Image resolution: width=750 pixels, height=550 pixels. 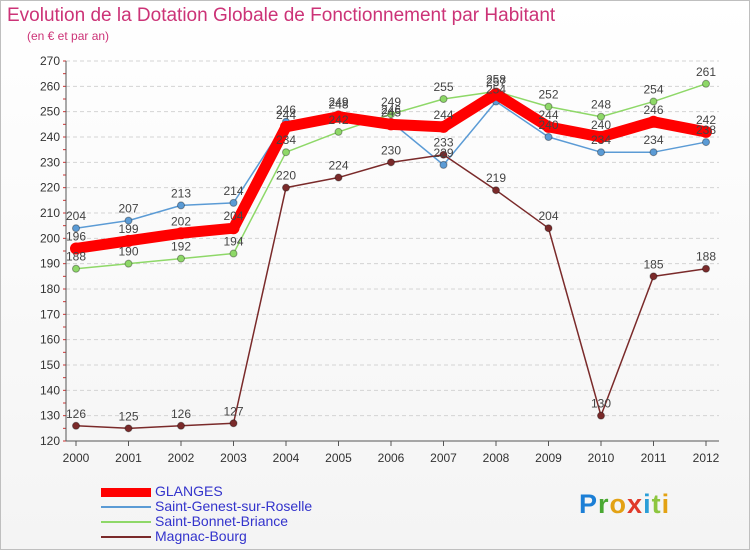 I want to click on y-tick-label: 120, so click(x=50, y=441).